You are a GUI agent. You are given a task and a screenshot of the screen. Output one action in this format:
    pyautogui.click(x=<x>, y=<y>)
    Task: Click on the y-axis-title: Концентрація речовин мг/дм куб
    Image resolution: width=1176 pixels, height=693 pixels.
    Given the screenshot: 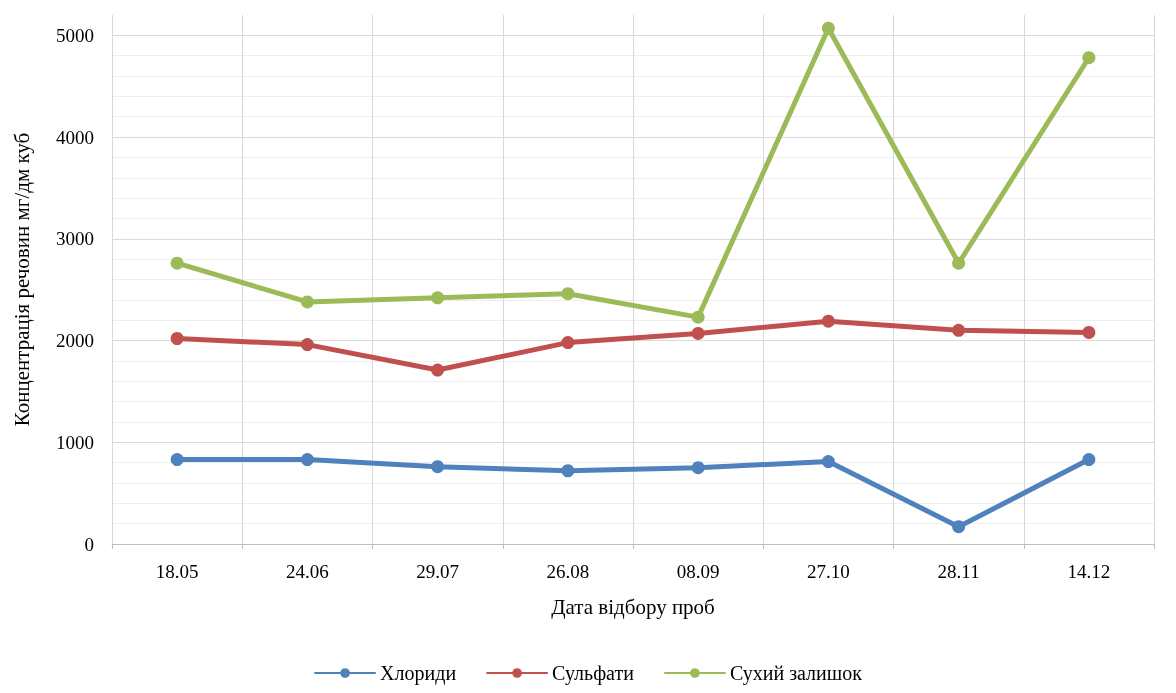 What is the action you would take?
    pyautogui.click(x=21, y=279)
    